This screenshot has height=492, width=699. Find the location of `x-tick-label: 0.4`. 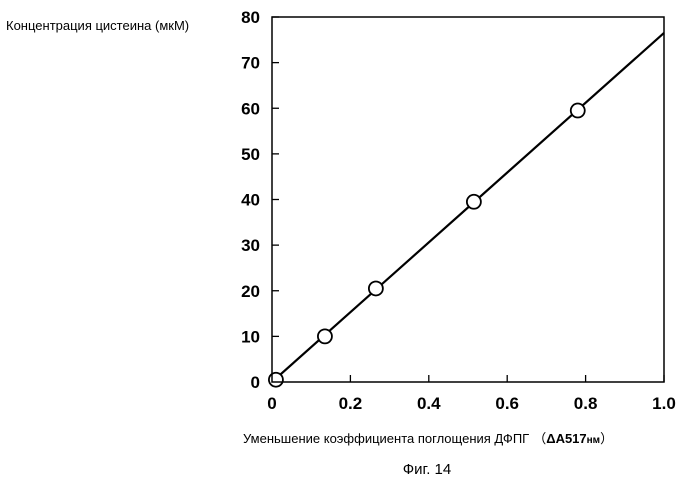

x-tick-label: 0.4 is located at coordinates (429, 403).